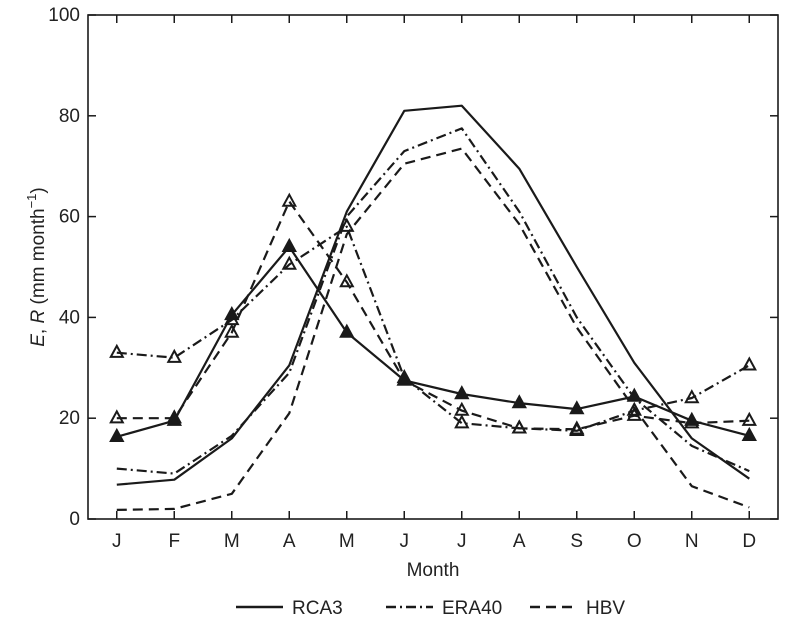 The height and width of the screenshot is (621, 803). What do you see at coordinates (38, 340) in the screenshot?
I see `y-axis-title-var-e: E` at bounding box center [38, 340].